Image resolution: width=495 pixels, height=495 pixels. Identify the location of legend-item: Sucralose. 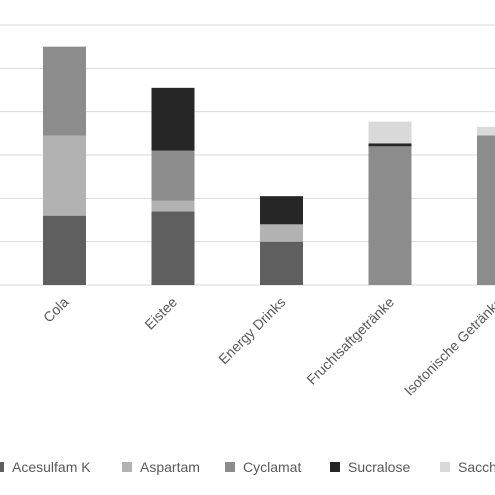
(370, 467).